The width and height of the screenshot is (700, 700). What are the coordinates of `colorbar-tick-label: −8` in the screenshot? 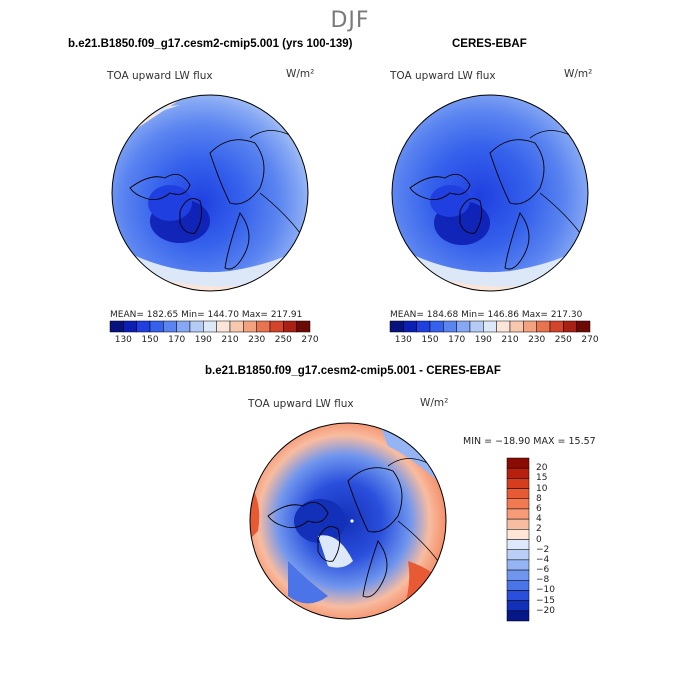 It's located at (543, 580).